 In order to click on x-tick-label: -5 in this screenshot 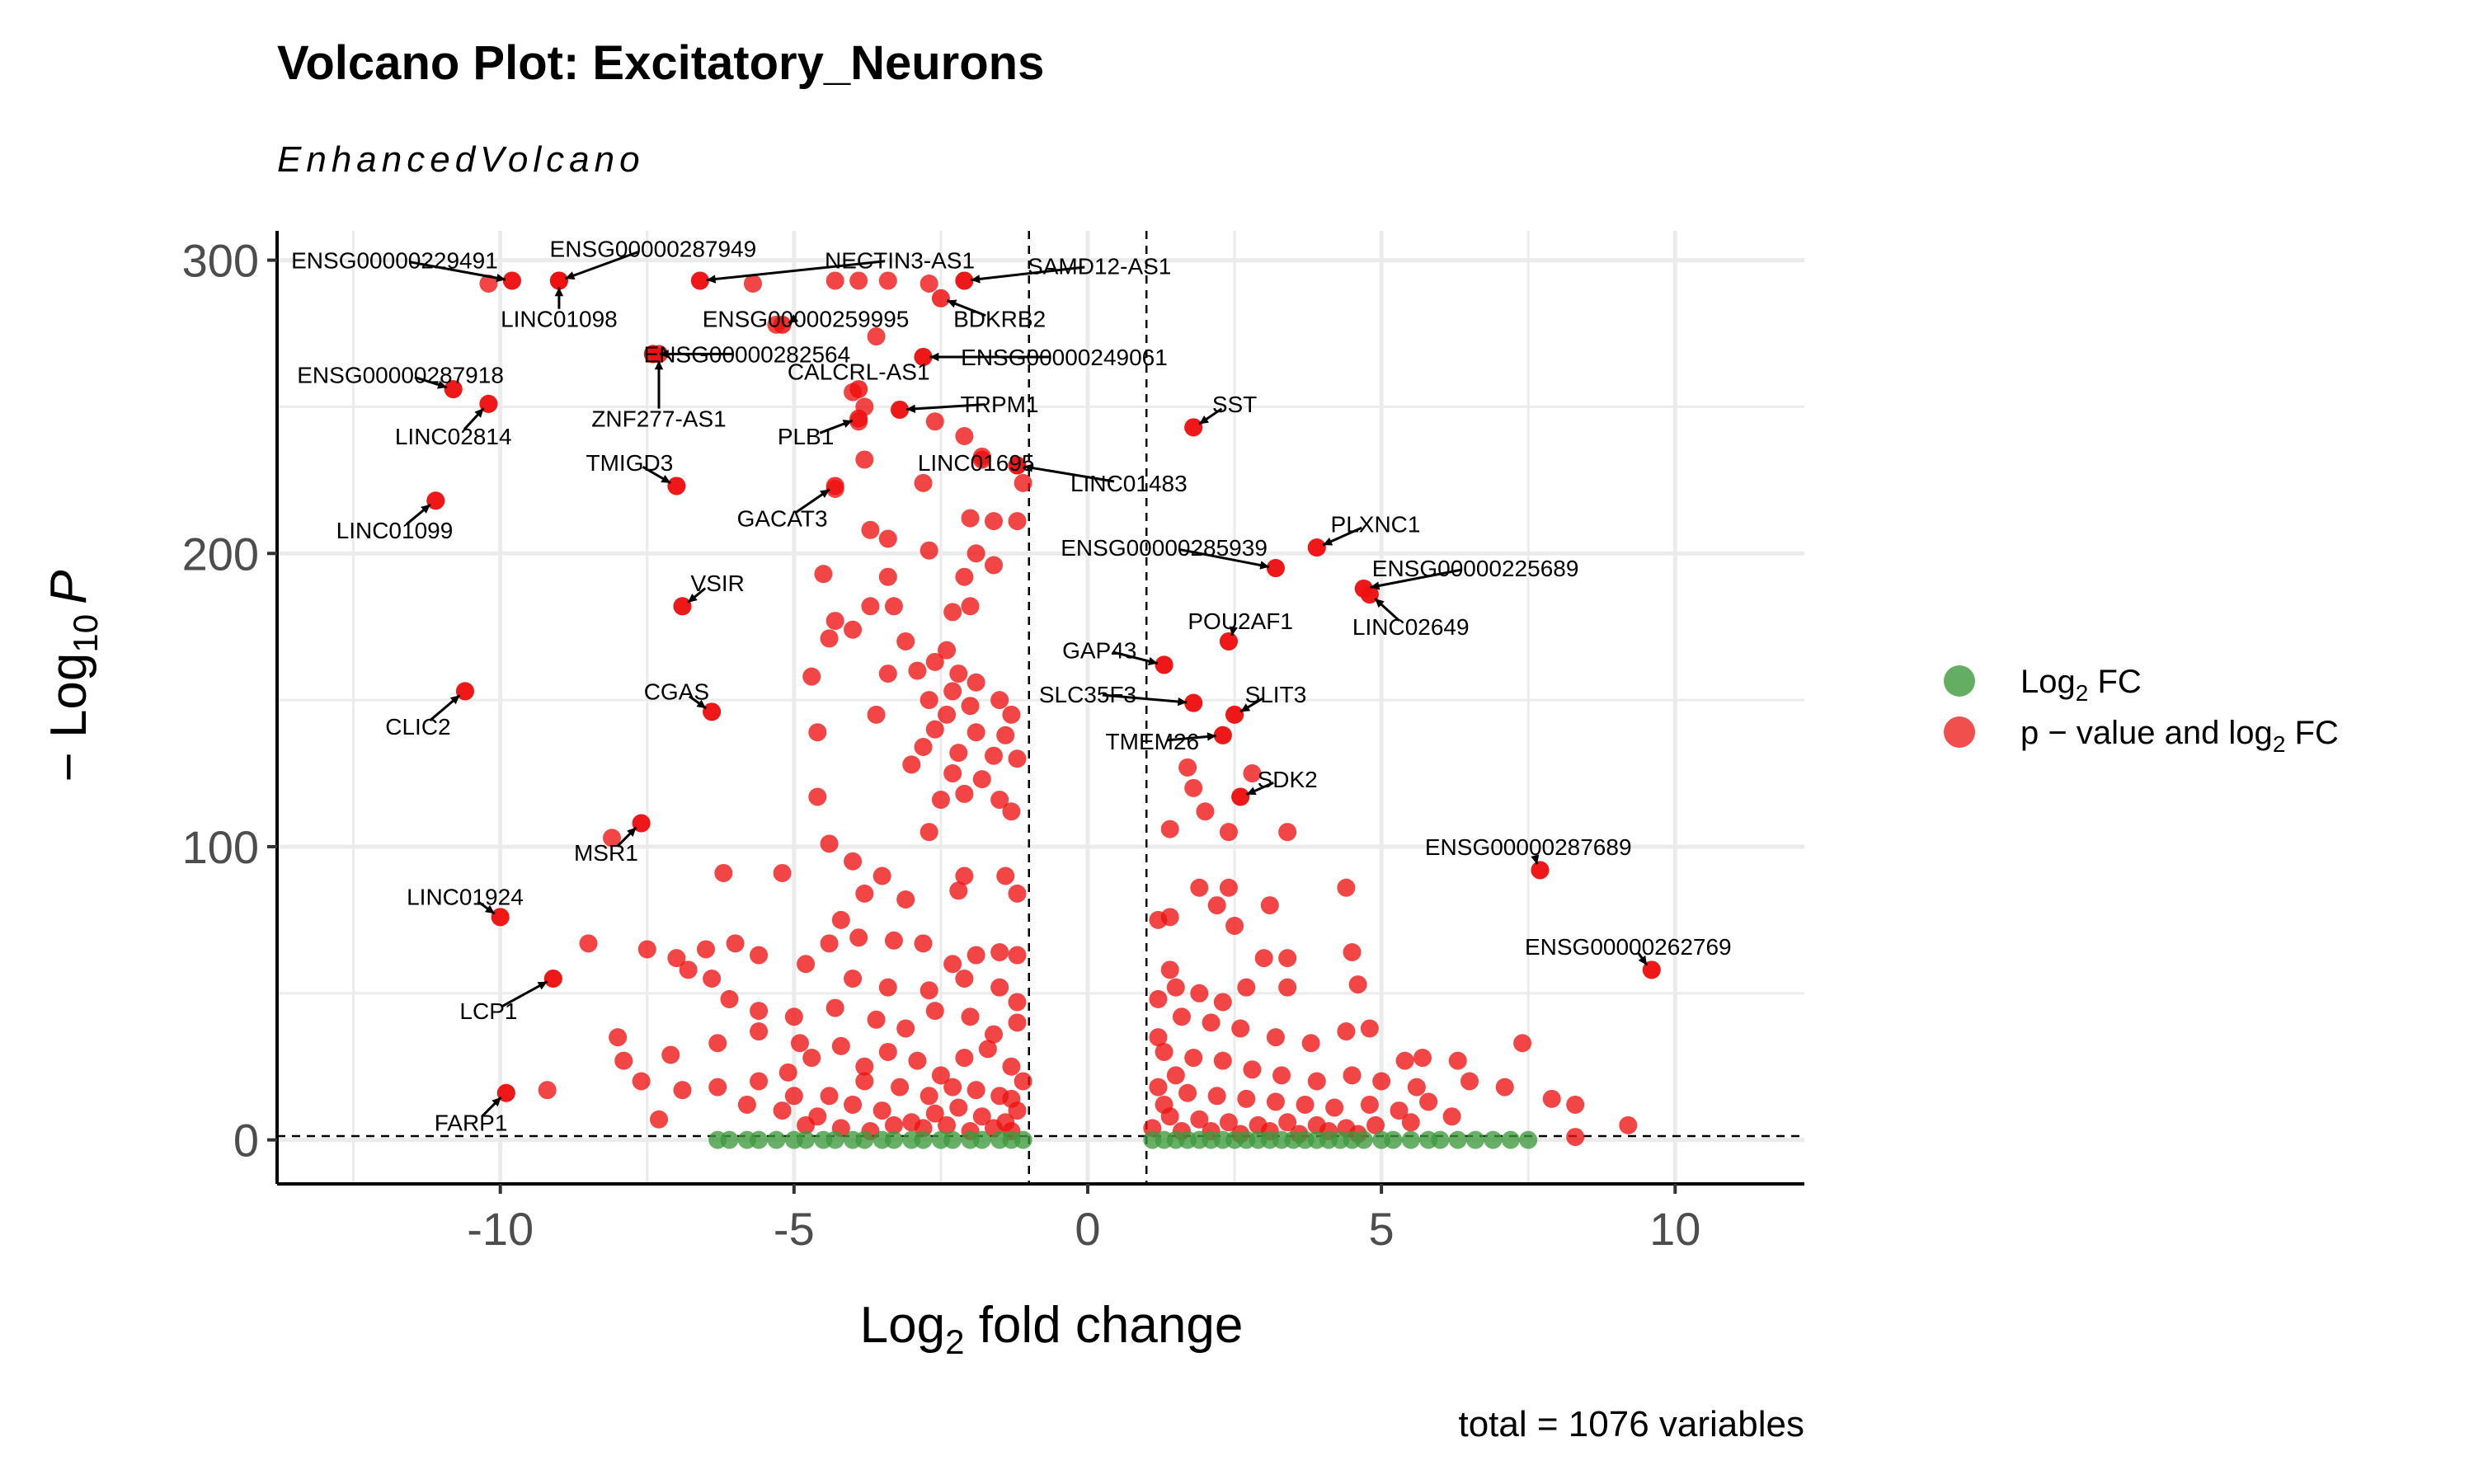, I will do `click(794, 1229)`.